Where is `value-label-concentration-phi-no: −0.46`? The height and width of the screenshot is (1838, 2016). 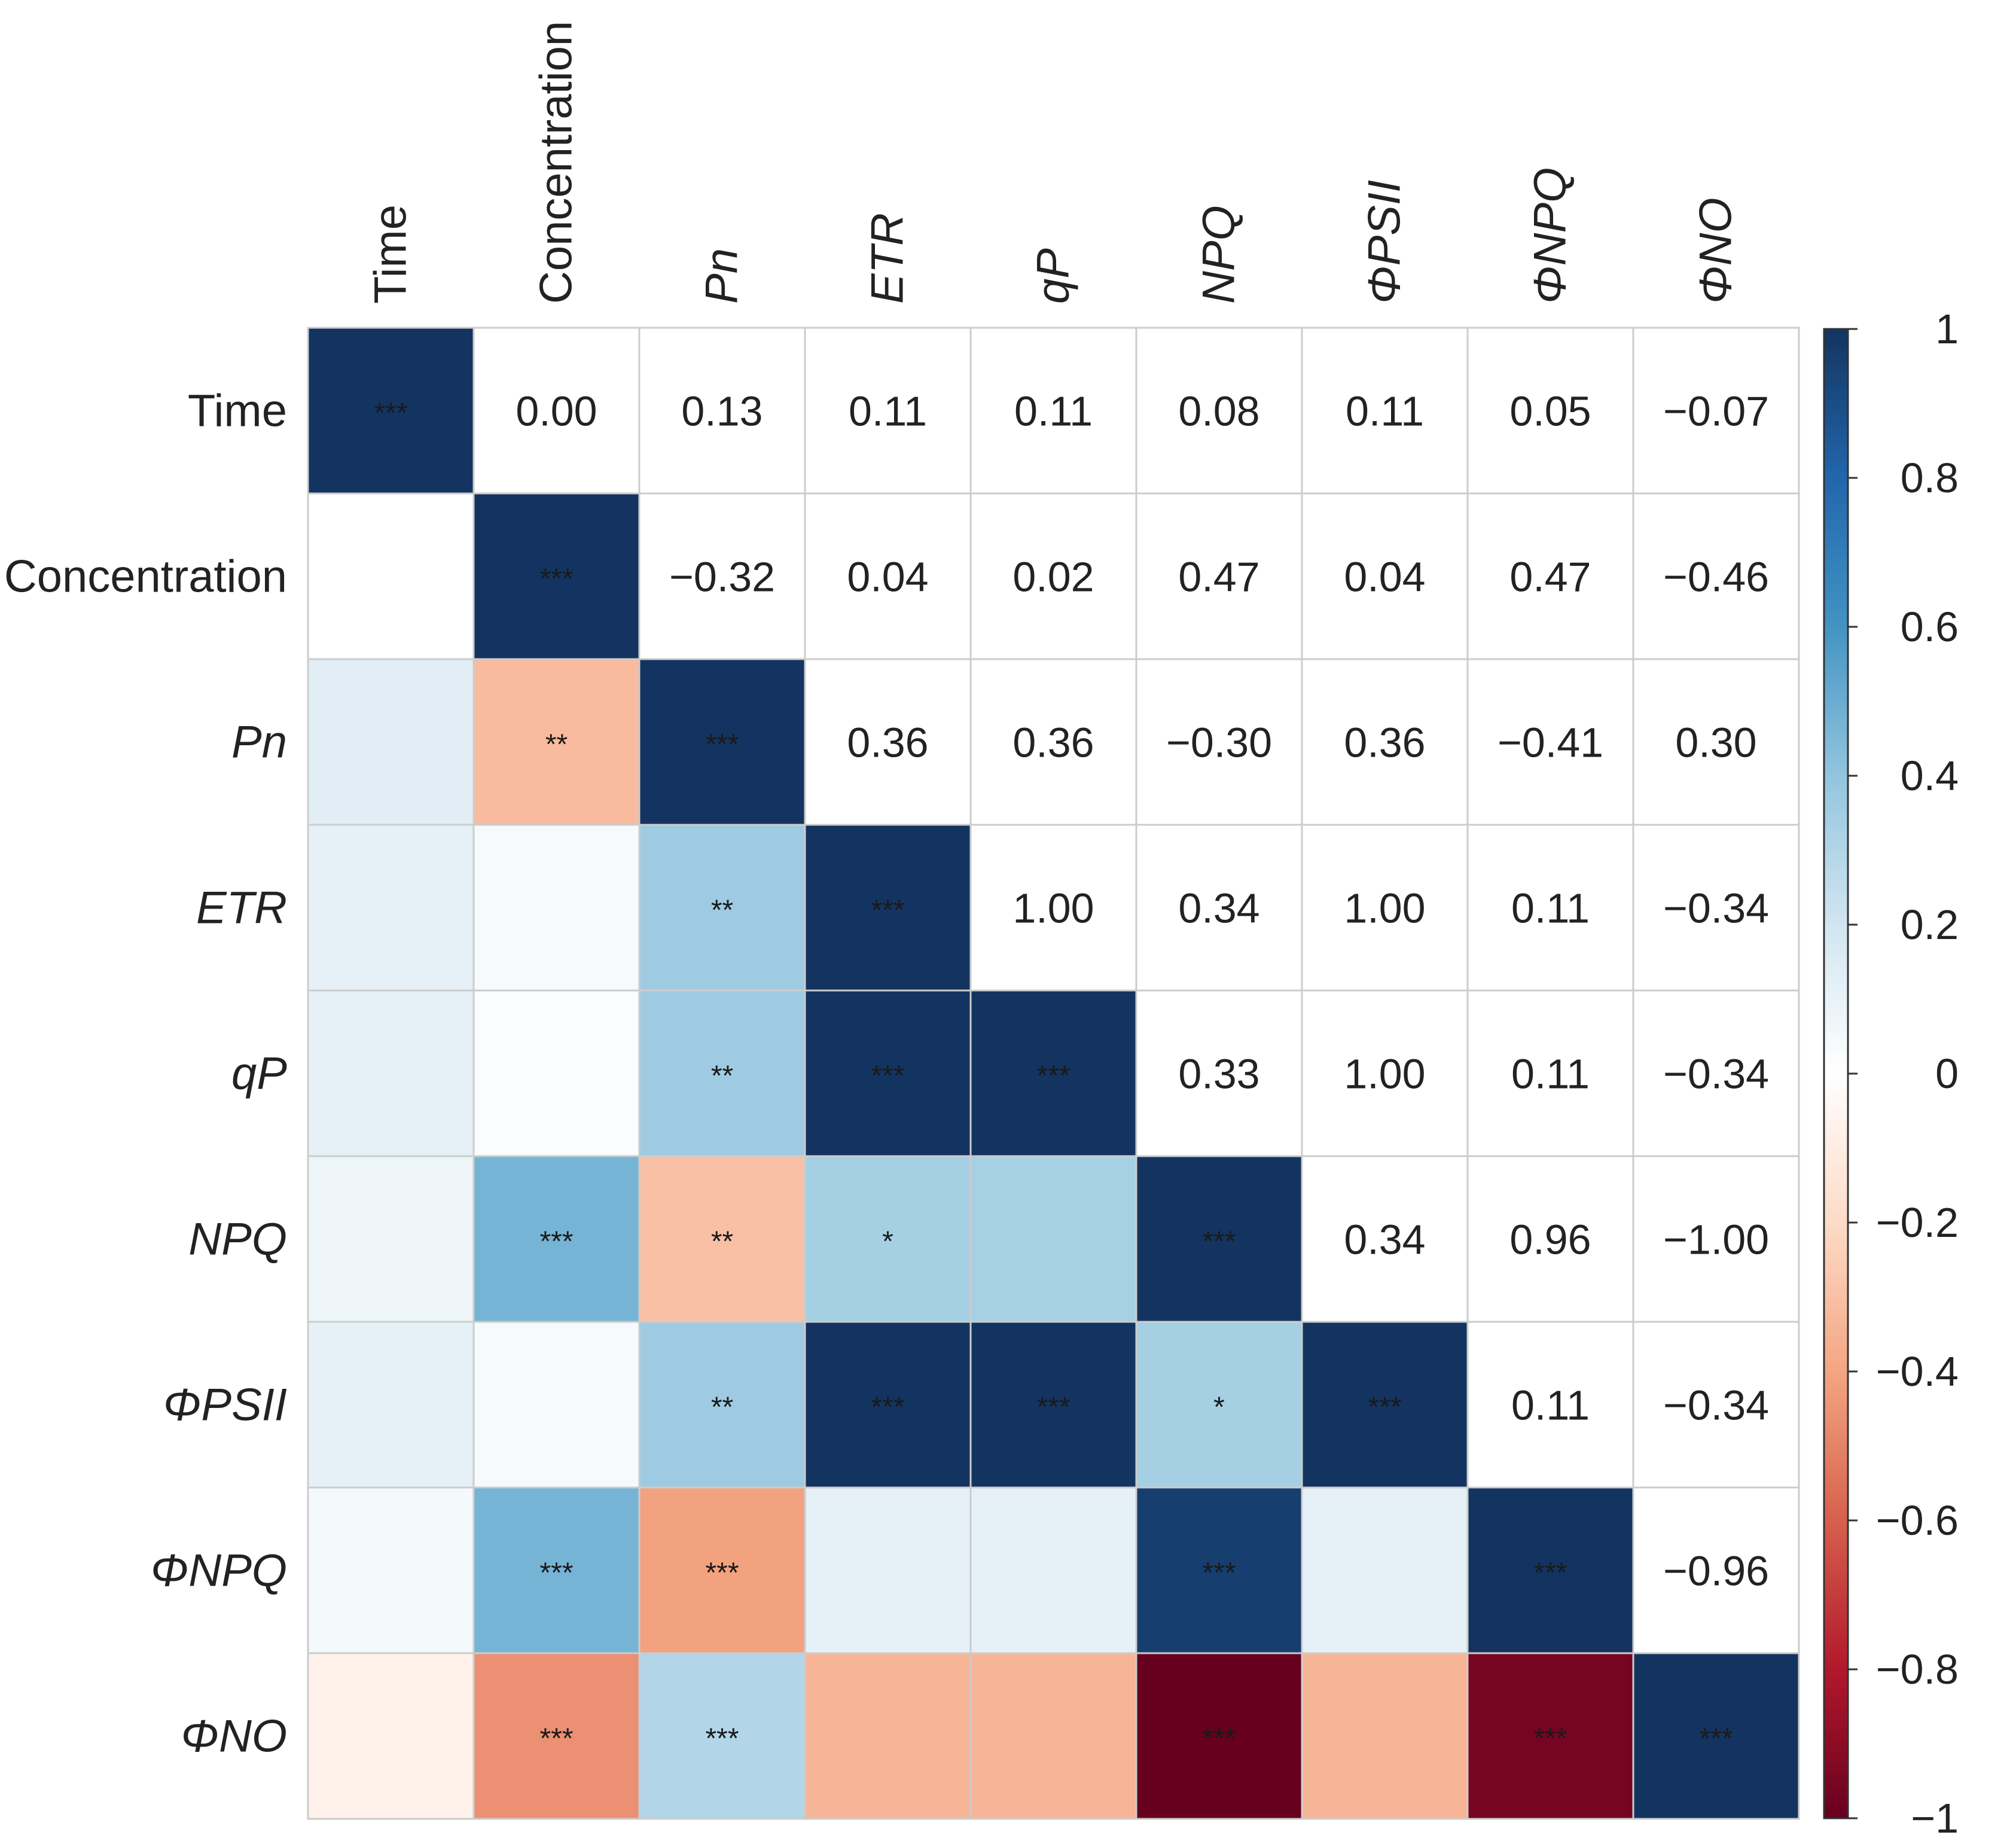 value-label-concentration-phi-no: −0.46 is located at coordinates (1716, 577).